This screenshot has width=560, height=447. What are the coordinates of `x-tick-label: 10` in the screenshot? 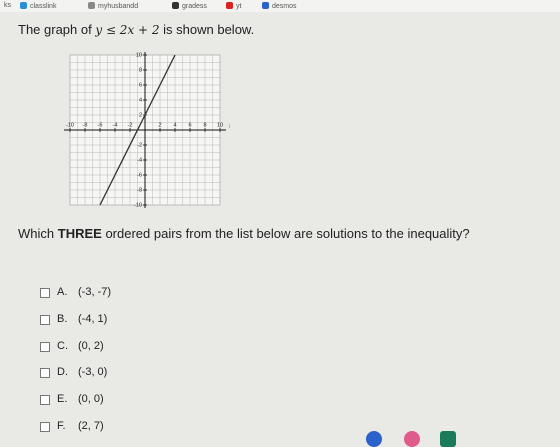 It's located at (220, 125).